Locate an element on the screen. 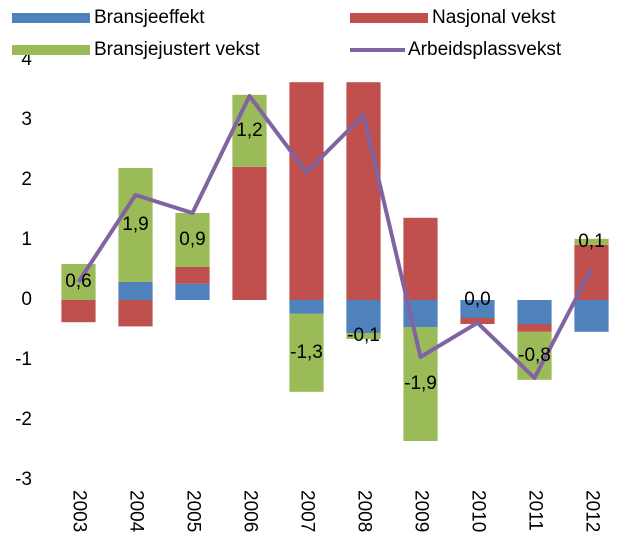 Image resolution: width=625 pixels, height=545 pixels. x-tick-label: 2011 is located at coordinates (534, 510).